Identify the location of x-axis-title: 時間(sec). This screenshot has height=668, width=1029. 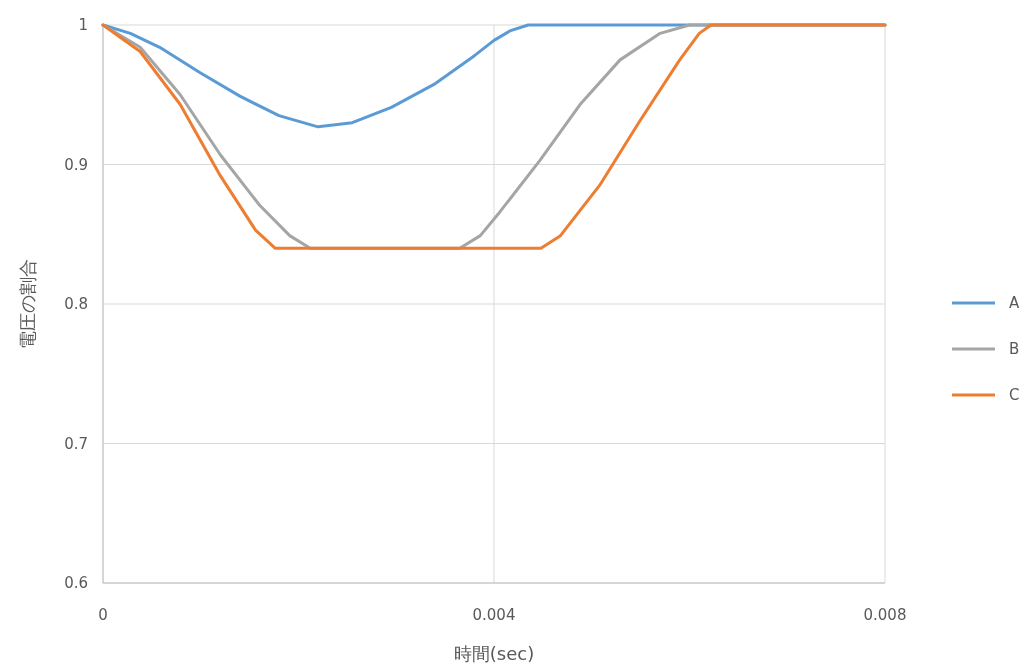
(494, 653).